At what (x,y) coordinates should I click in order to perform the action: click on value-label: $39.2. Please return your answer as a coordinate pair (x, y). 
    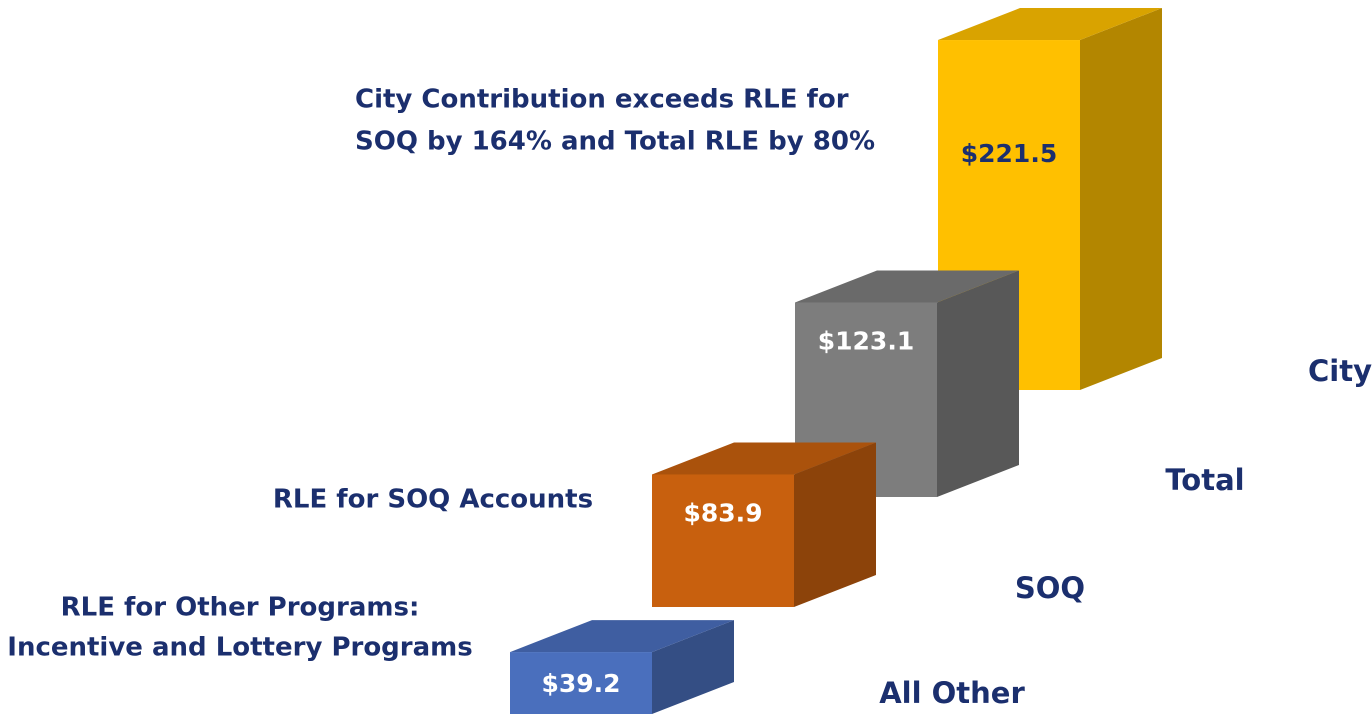
    Looking at the image, I should click on (580, 683).